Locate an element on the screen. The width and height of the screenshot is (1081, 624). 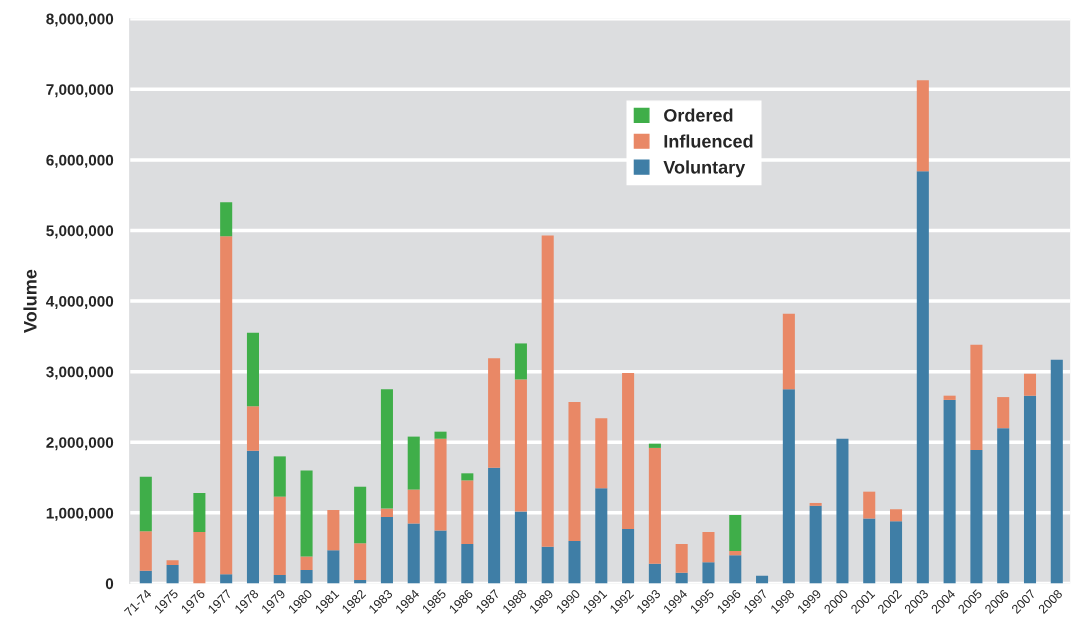
y-tick-label: 8,000,000 is located at coordinates (80, 20).